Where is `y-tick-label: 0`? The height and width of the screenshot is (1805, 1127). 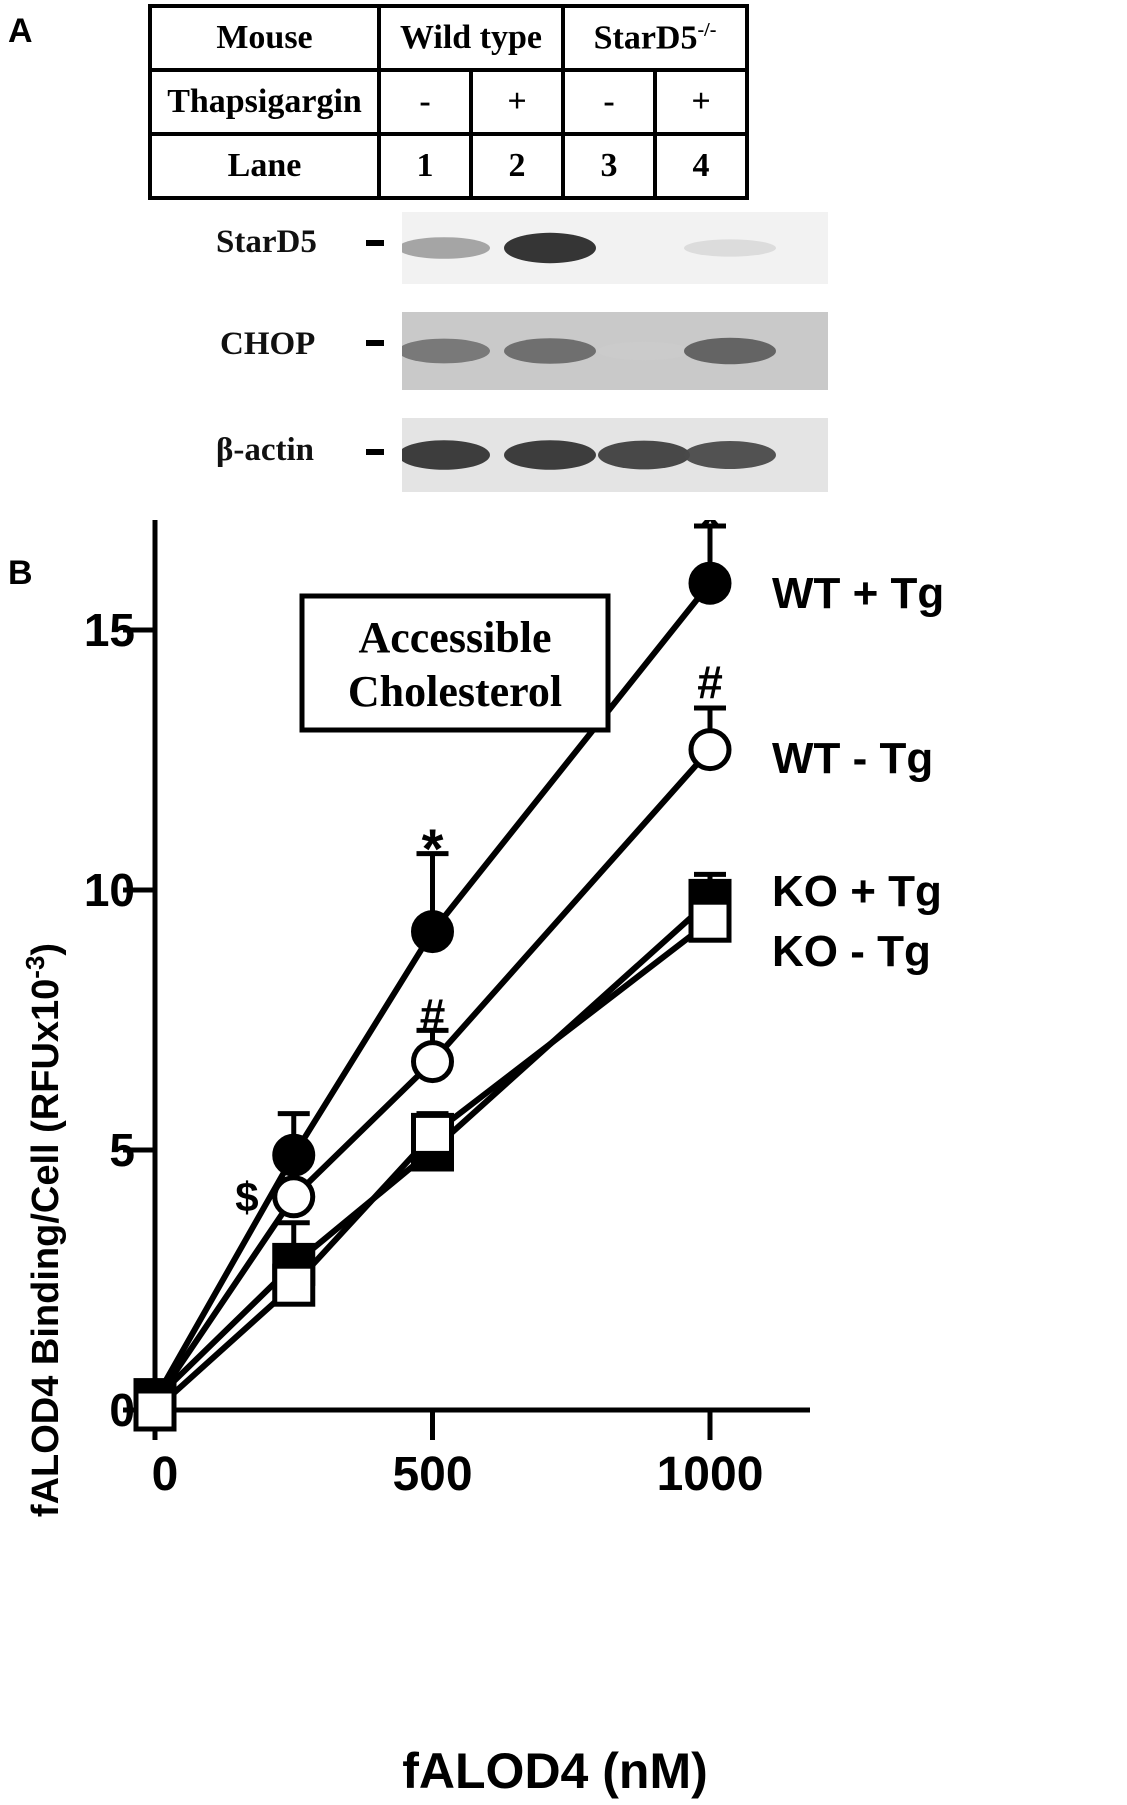
y-tick-label: 0 is located at coordinates (122, 1410).